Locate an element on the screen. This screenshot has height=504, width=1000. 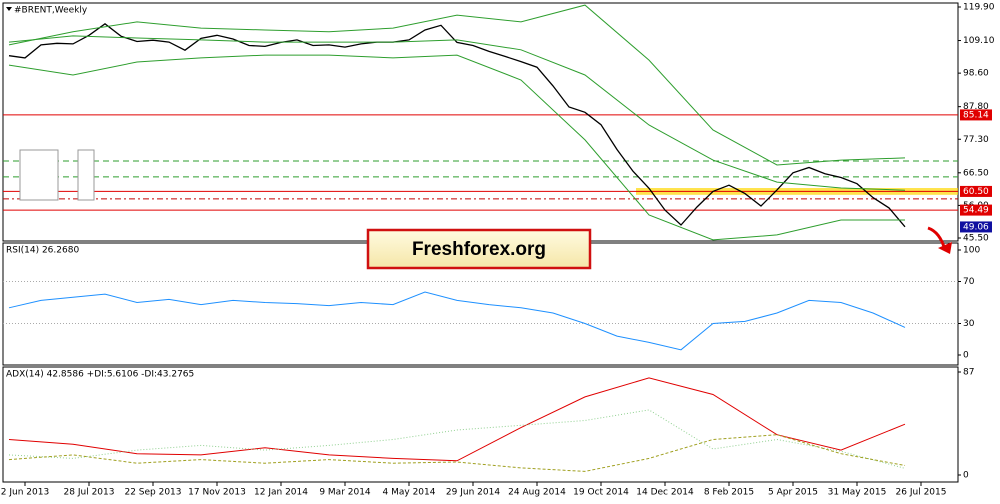
pane-title: RSI(14) 26.2680 is located at coordinates (42, 251).